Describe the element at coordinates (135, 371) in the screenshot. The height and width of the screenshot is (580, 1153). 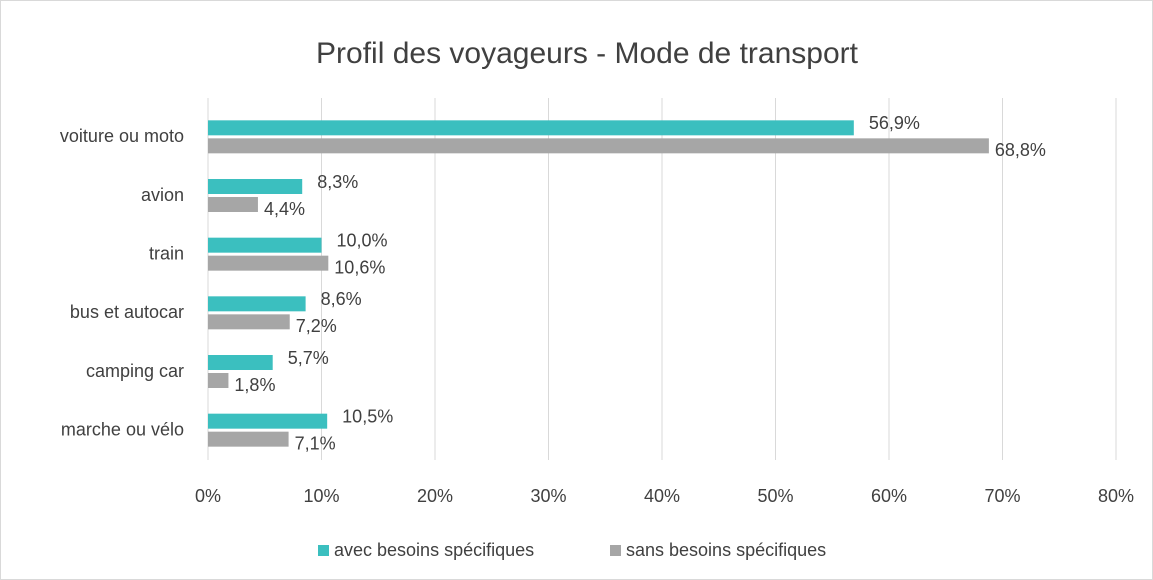
I see `y-tick-label: camping car` at that location.